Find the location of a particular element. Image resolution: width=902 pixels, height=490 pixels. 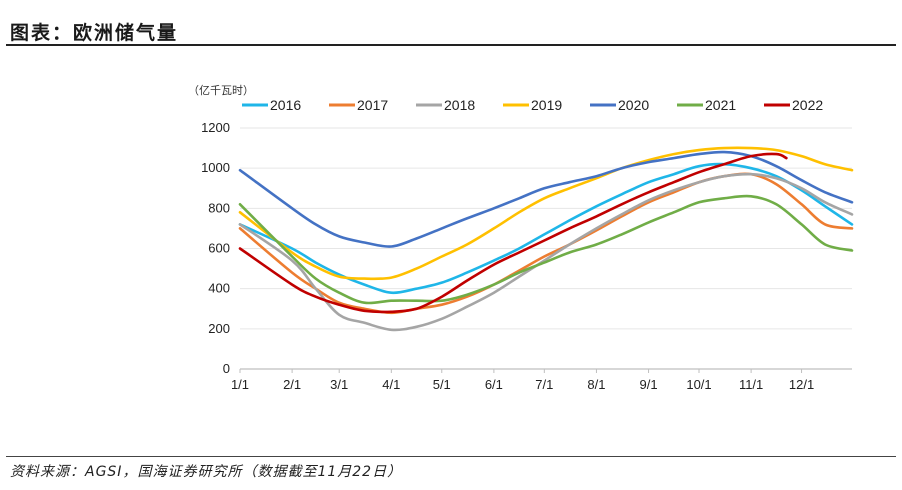

legend-item-2016: 2016 is located at coordinates (271, 105).